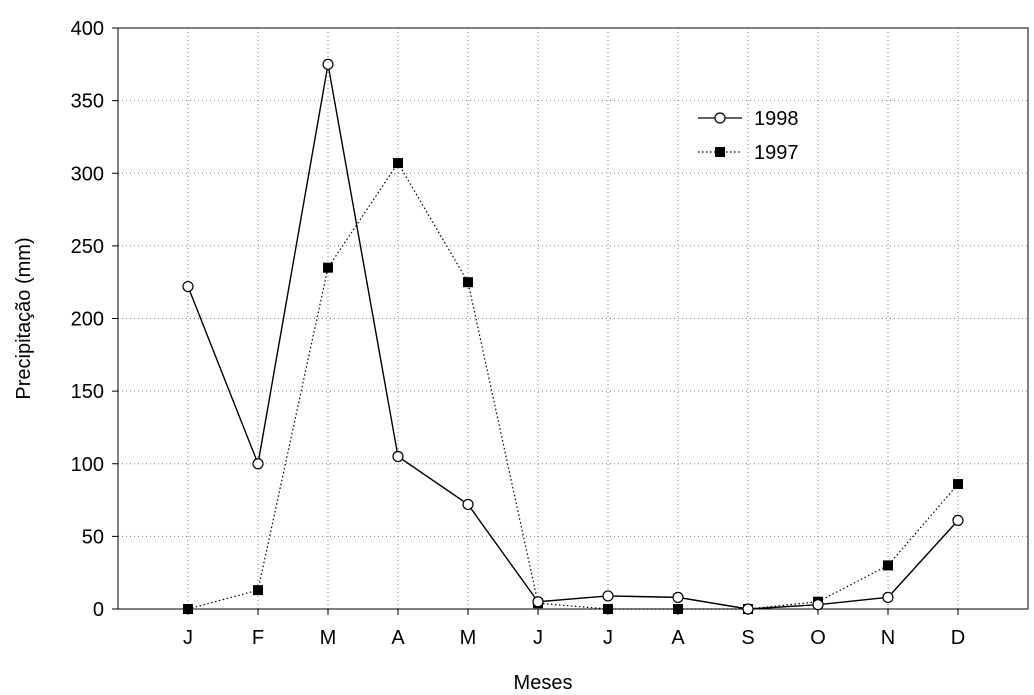 This screenshot has width=1034, height=695. I want to click on legend-item-1997: 1997, so click(748, 153).